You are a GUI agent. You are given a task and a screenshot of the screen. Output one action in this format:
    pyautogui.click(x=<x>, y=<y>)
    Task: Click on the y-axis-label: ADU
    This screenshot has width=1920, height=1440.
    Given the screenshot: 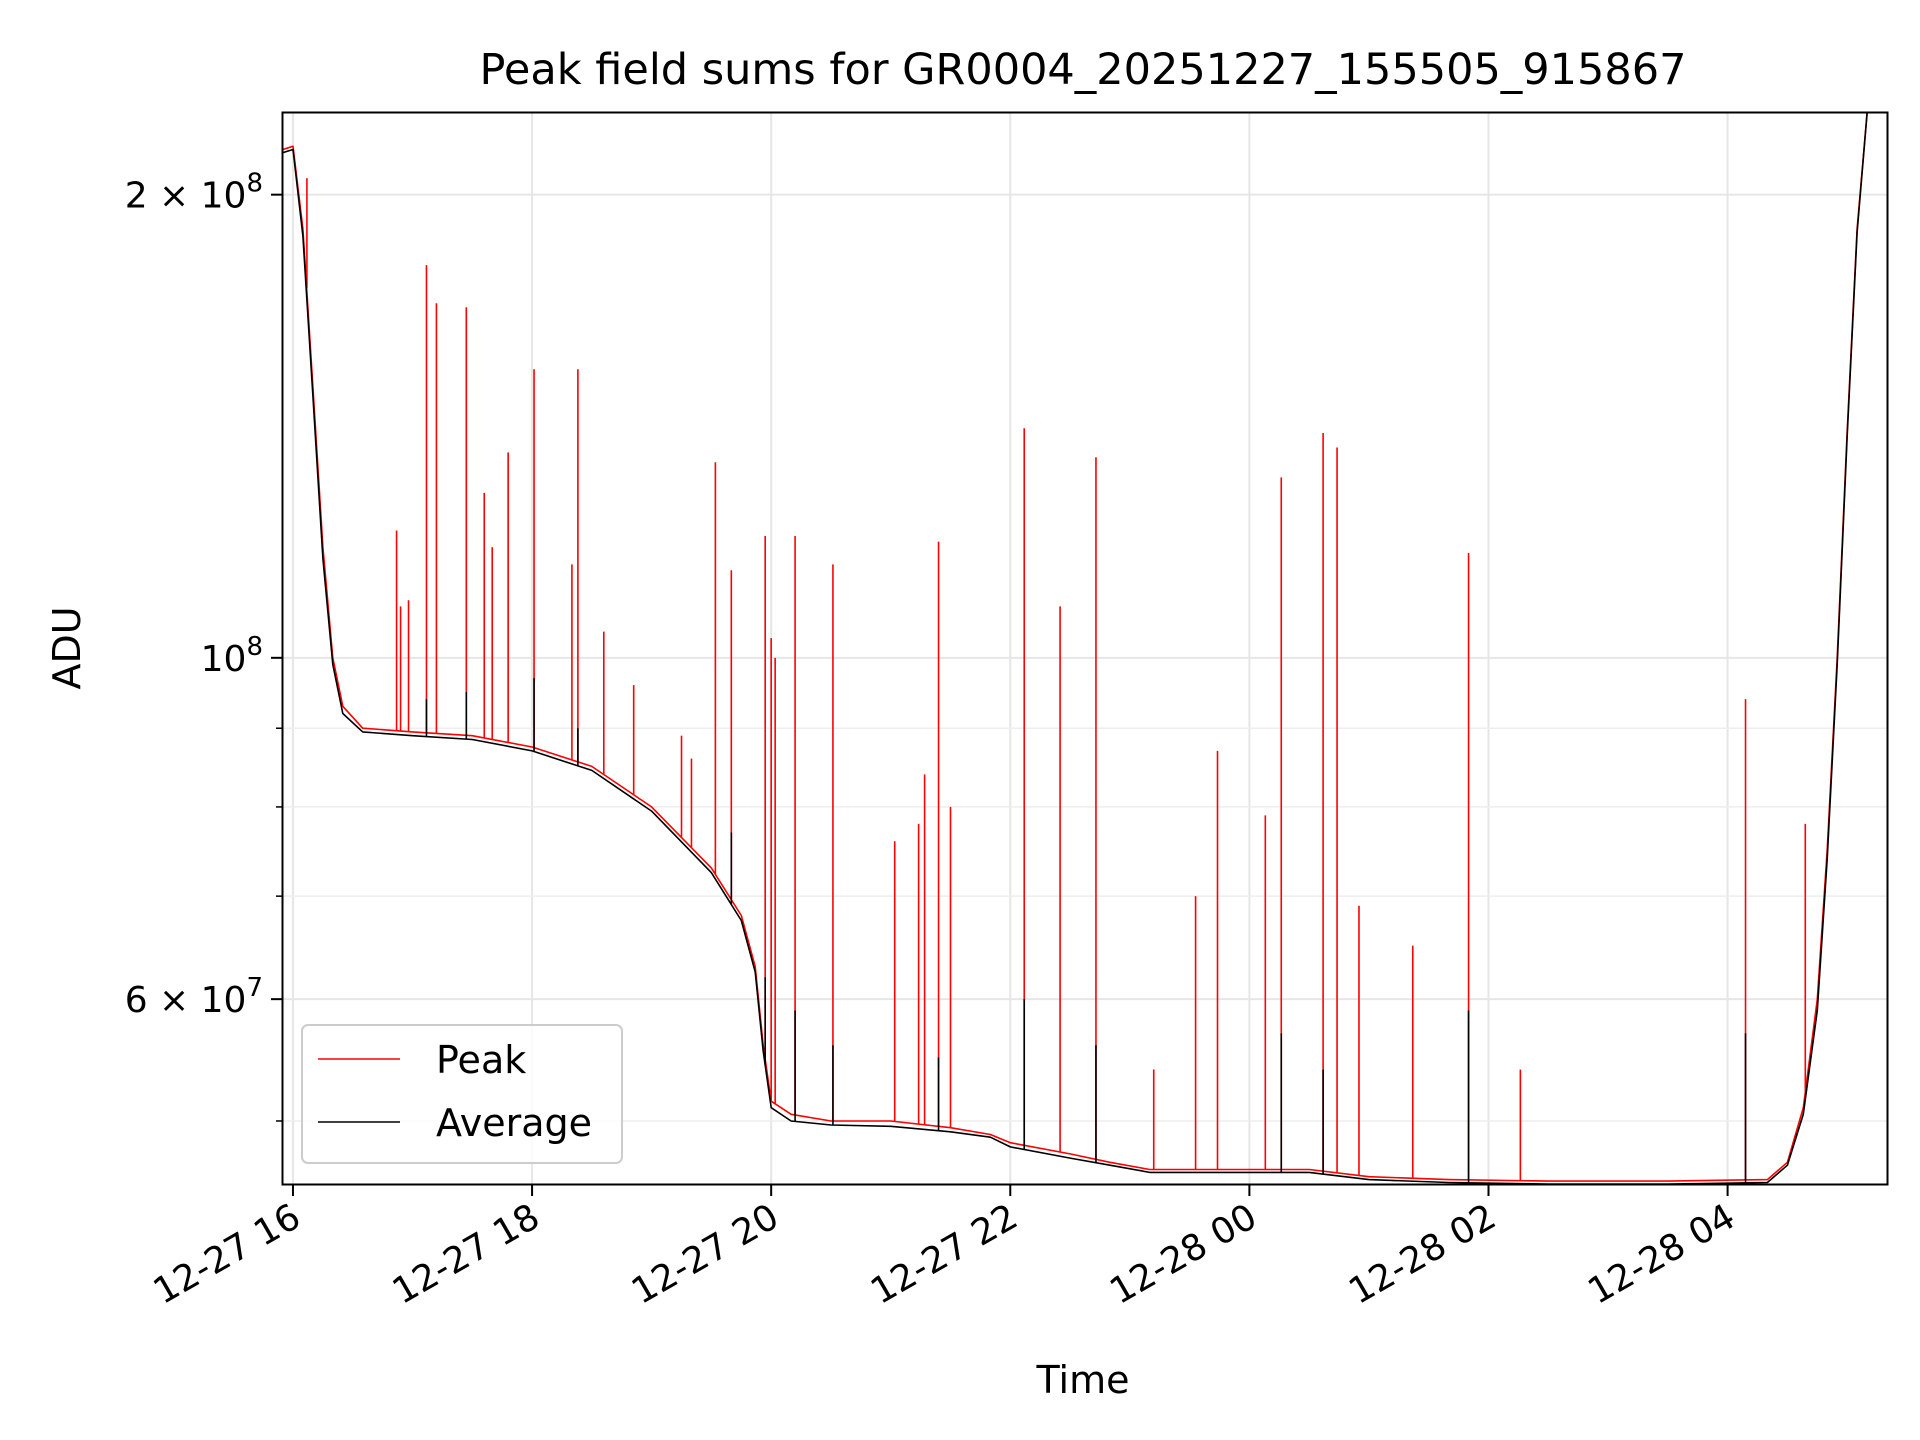 What is the action you would take?
    pyautogui.click(x=67, y=647)
    